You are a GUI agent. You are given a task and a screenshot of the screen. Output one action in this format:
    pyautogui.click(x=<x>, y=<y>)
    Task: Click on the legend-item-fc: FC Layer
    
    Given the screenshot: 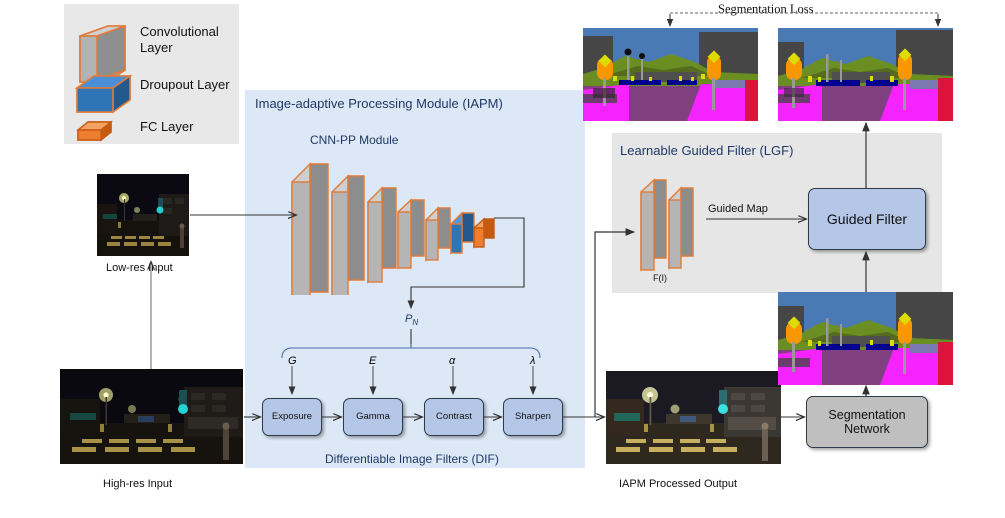 What is the action you would take?
    pyautogui.click(x=161, y=127)
    